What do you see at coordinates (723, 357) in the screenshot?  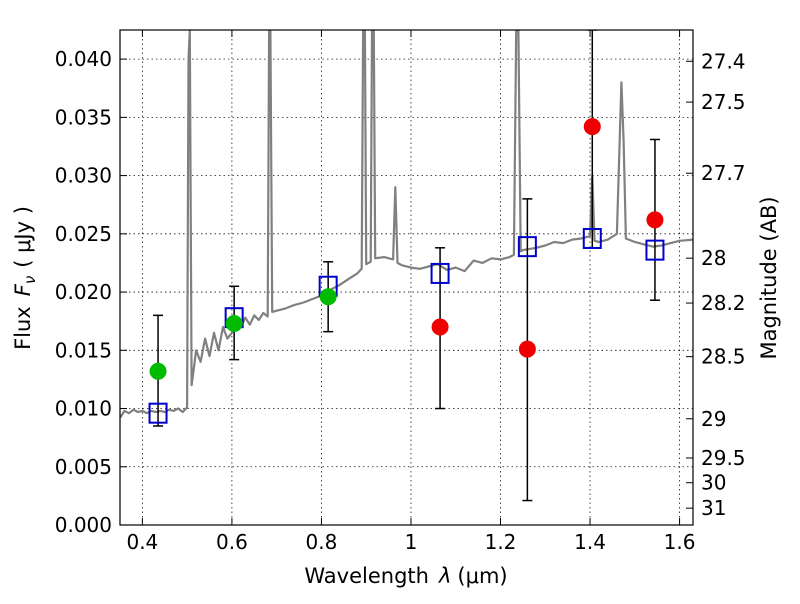 I see `y2-tick-label: 28.5` at bounding box center [723, 357].